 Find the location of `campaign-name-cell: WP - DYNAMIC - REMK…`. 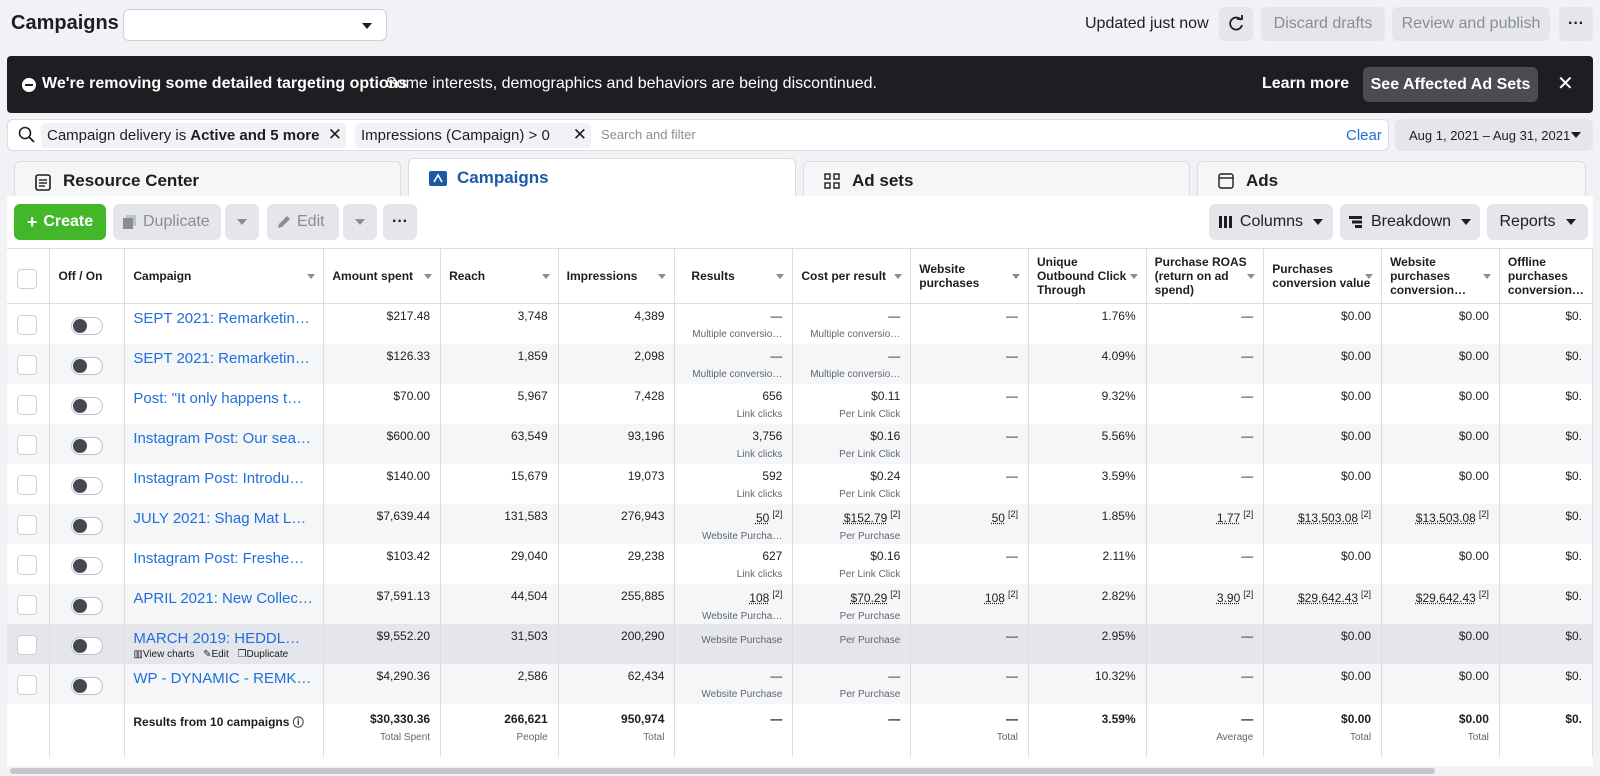

campaign-name-cell: WP - DYNAMIC - REMK… is located at coordinates (224, 683).